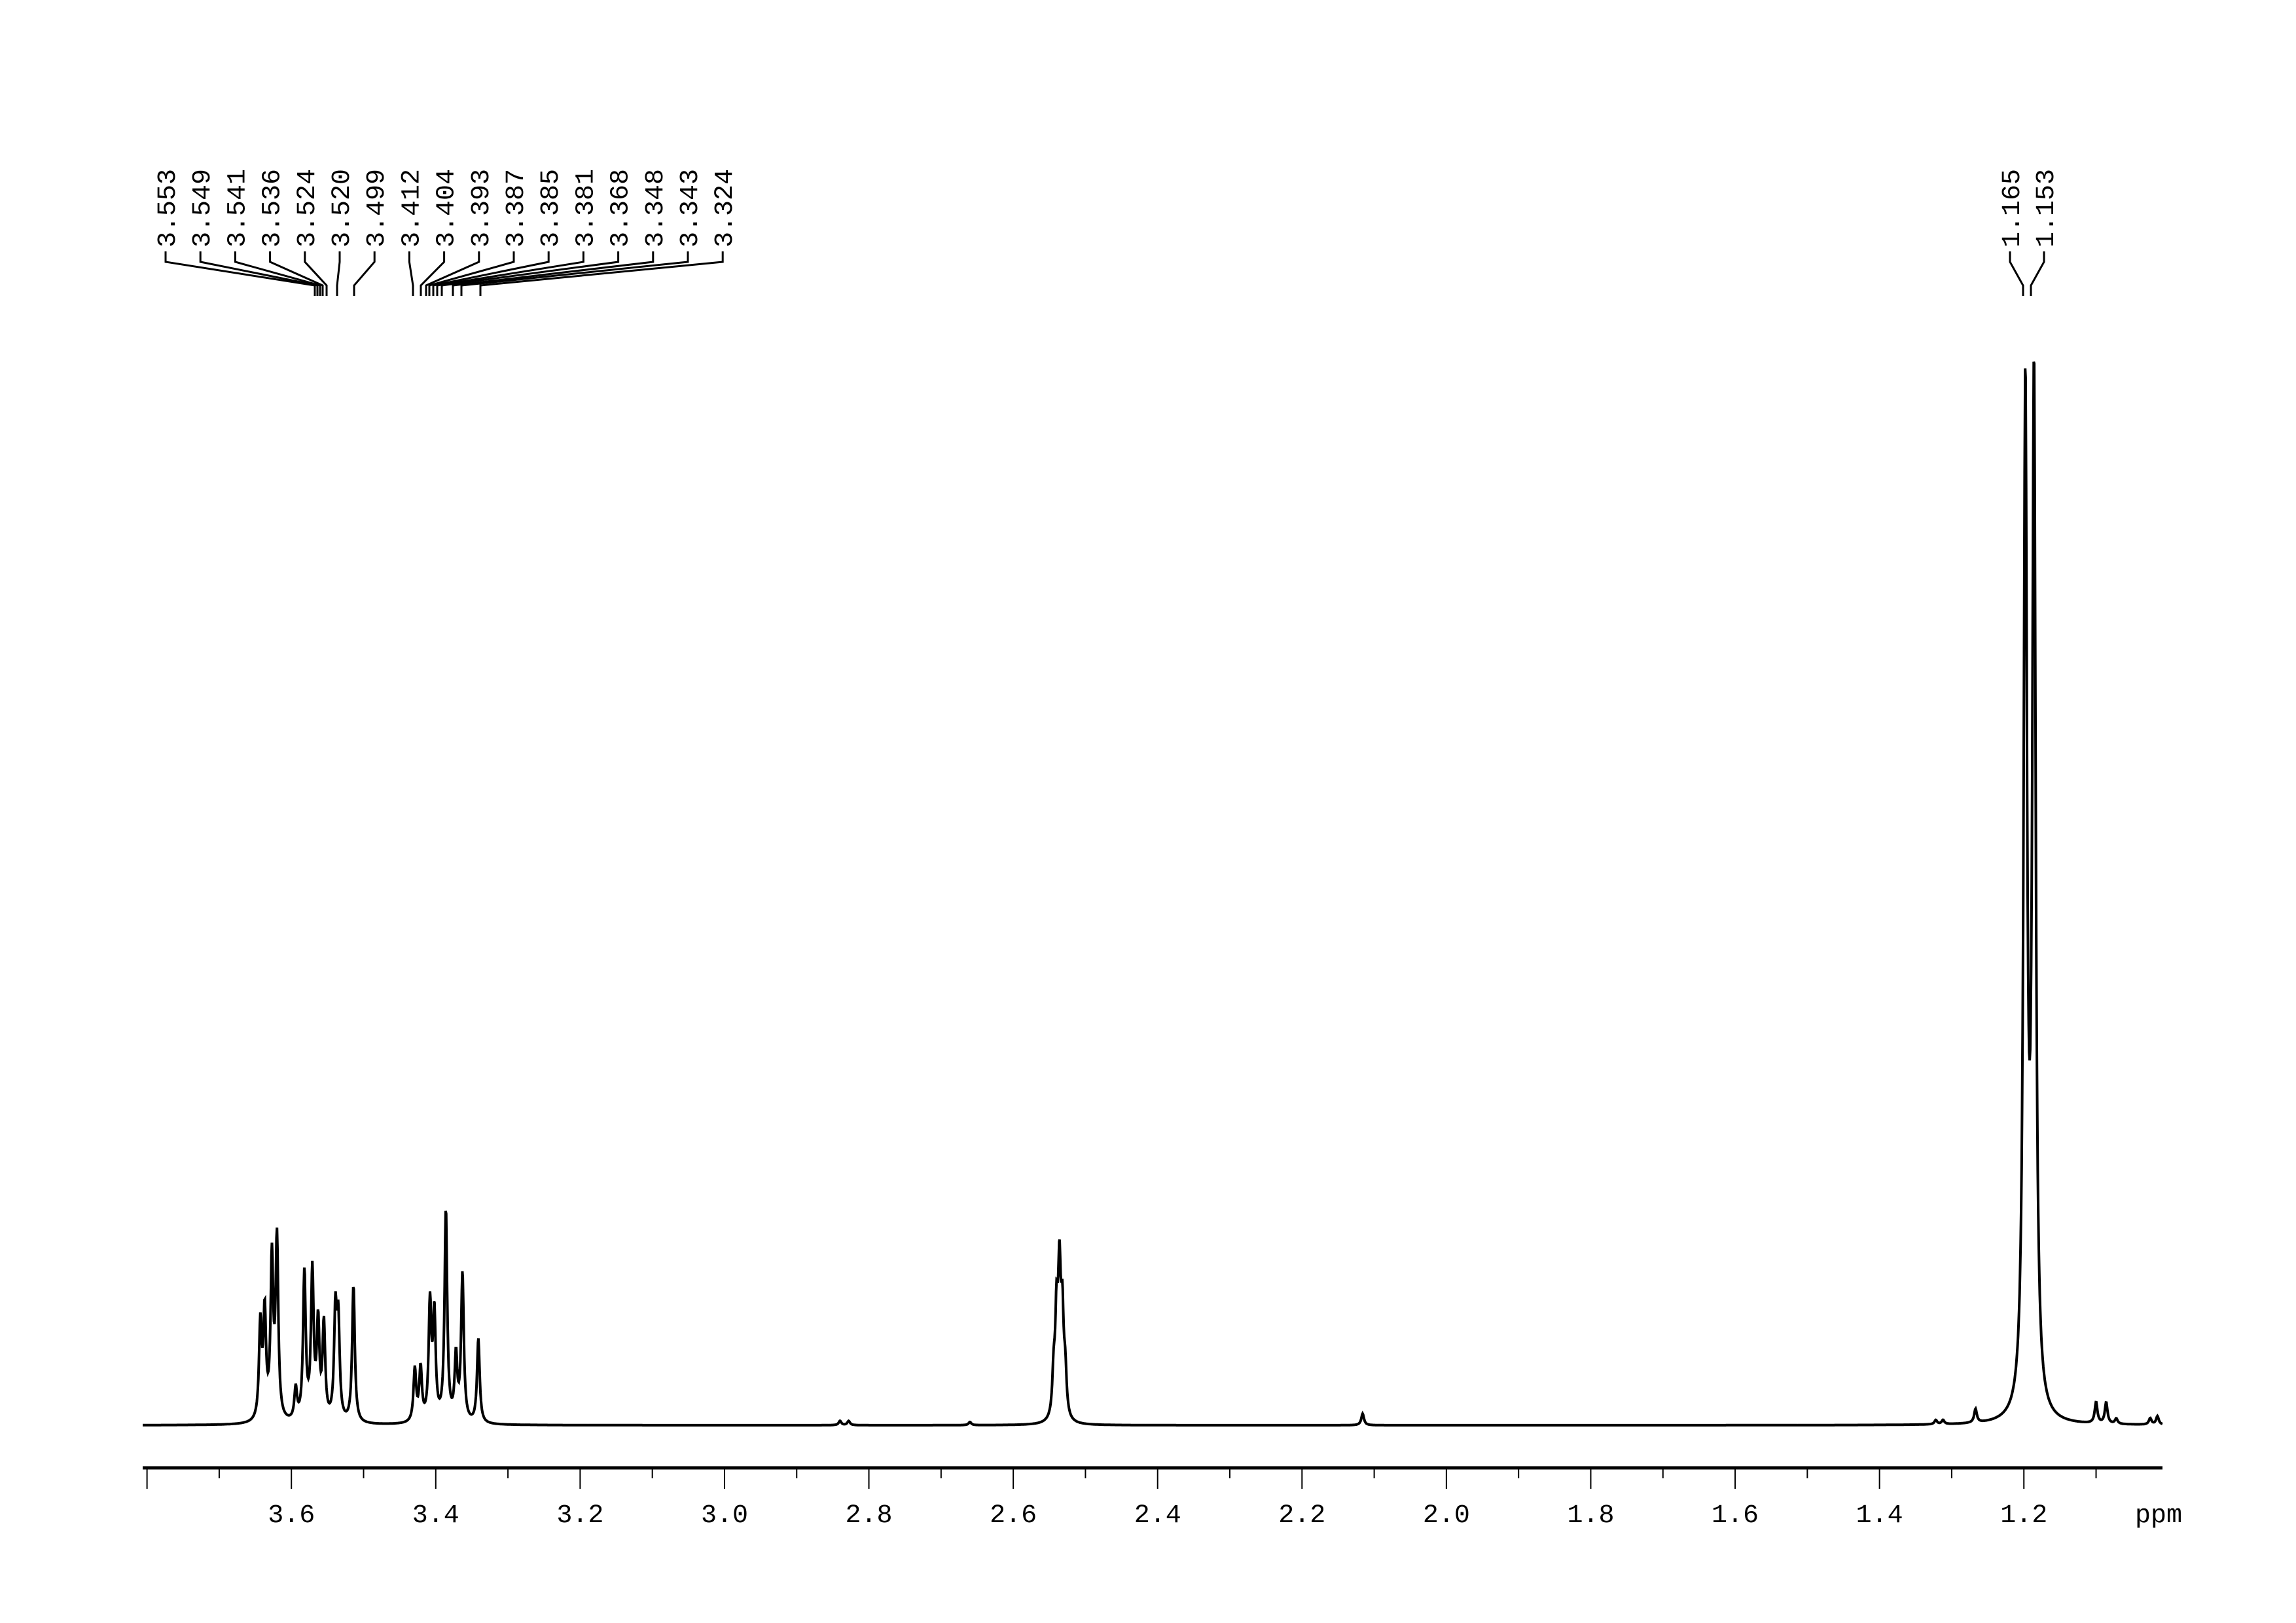  Describe the element at coordinates (1157, 1516) in the screenshot. I see `x-tick-label: 2.4` at that location.